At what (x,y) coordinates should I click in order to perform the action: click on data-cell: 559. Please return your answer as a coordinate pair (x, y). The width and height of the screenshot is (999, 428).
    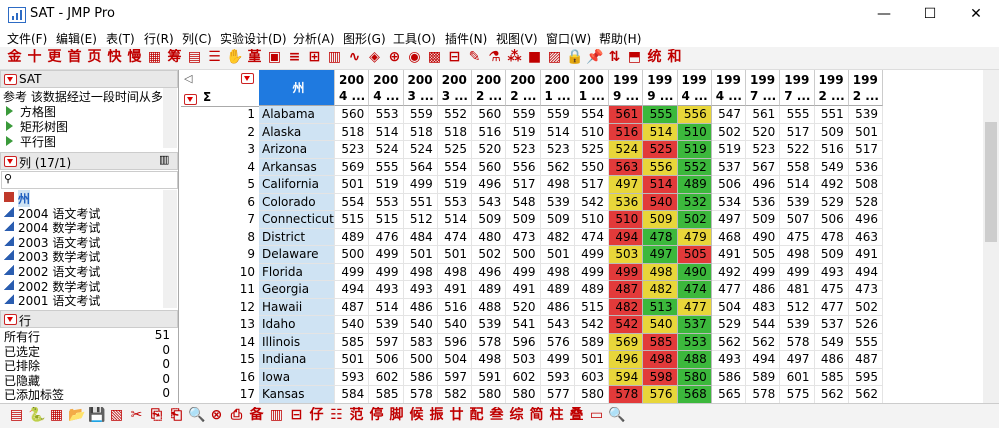
    Looking at the image, I should click on (557, 115).